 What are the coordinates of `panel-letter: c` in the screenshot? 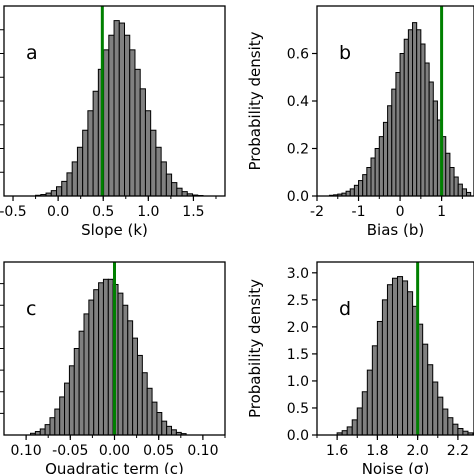 It's located at (31, 309).